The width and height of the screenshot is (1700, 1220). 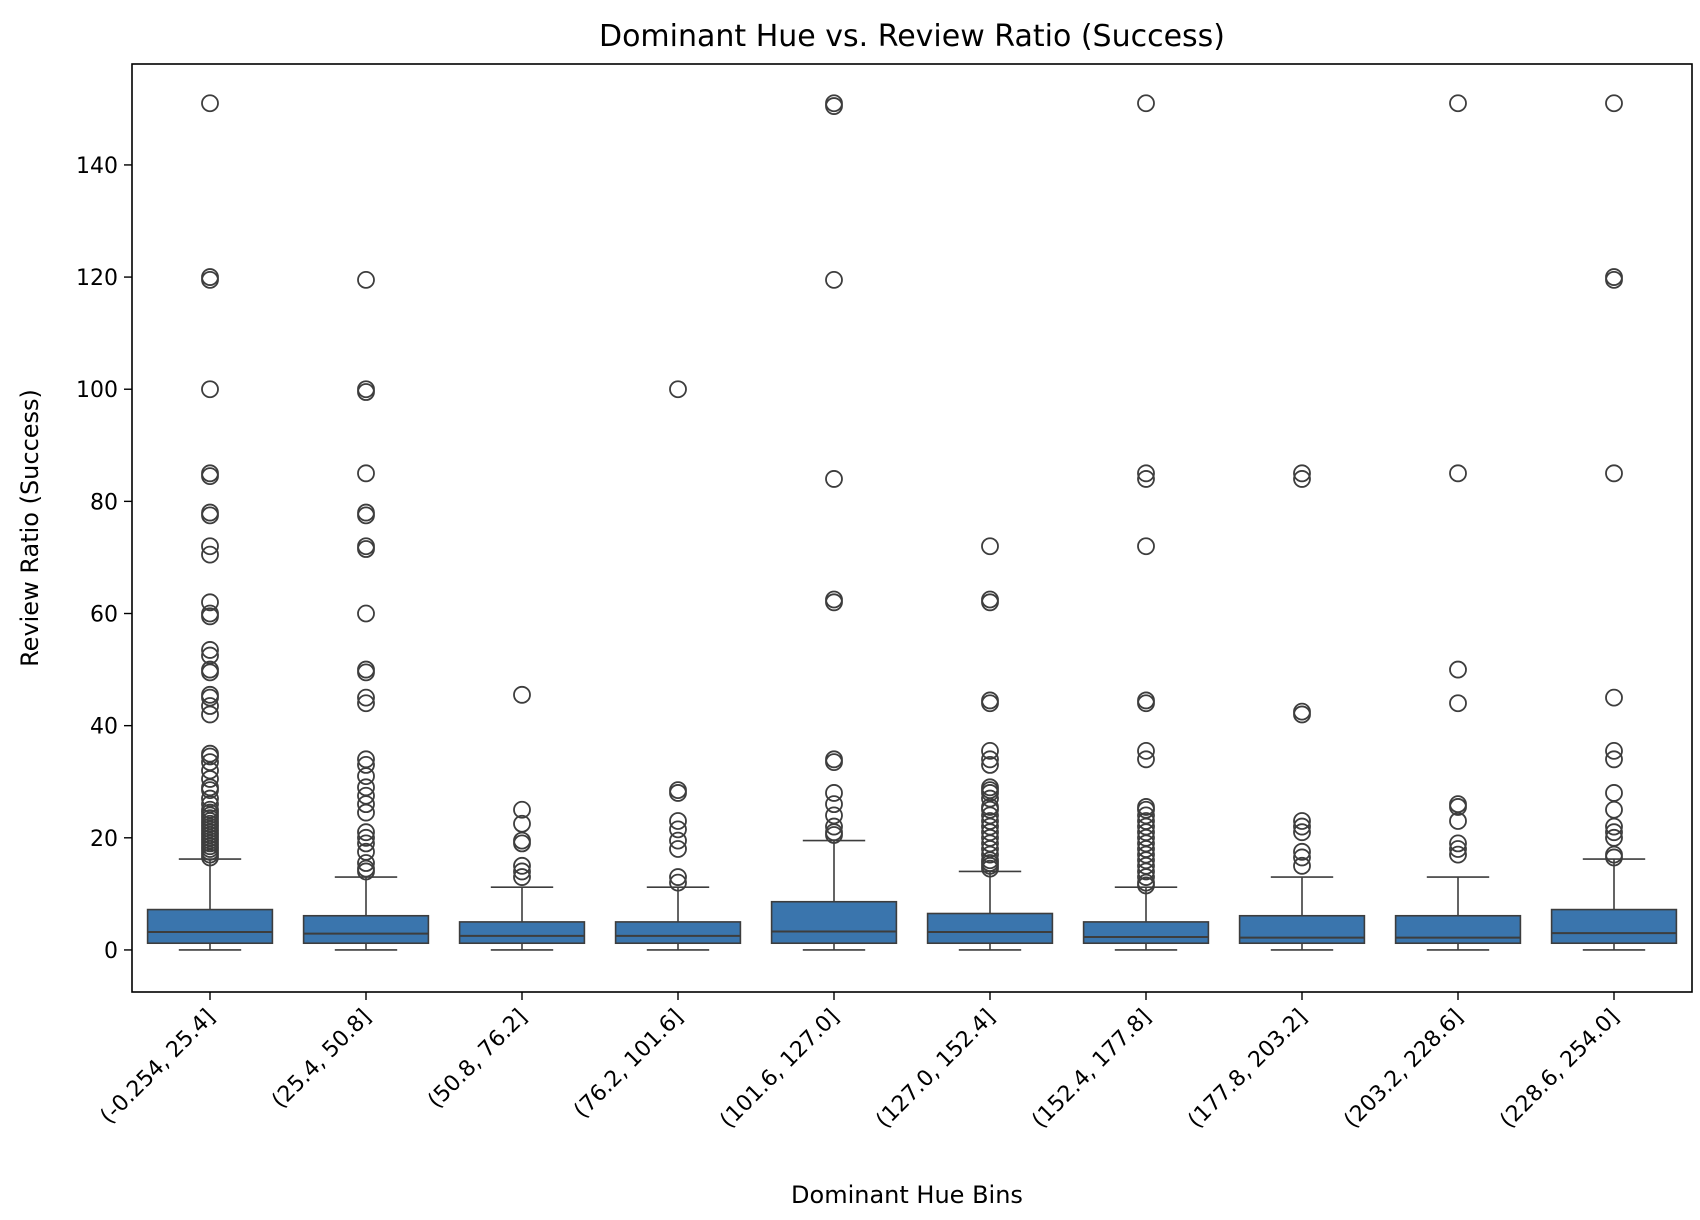 I want to click on chart-title: Dominant Hue vs. Review Ratio (Success), so click(x=912, y=36).